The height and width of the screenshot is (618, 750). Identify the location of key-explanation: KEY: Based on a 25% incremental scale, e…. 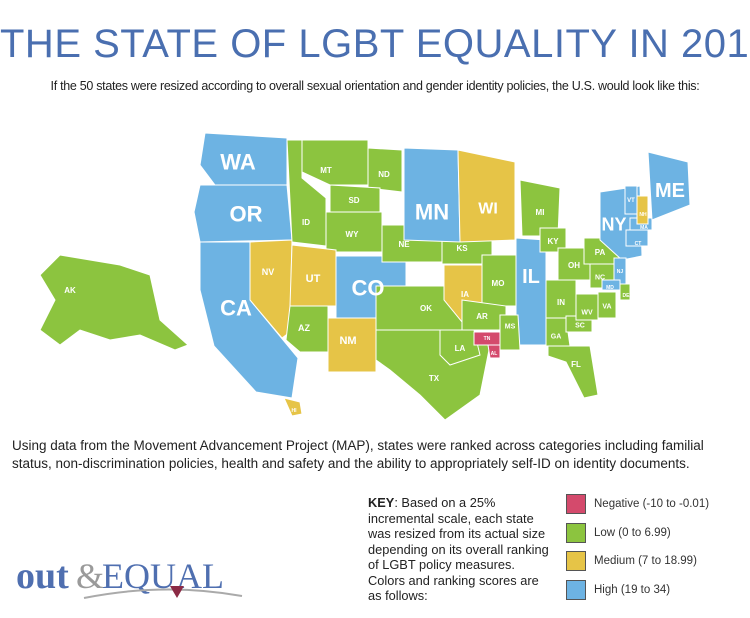
(461, 549).